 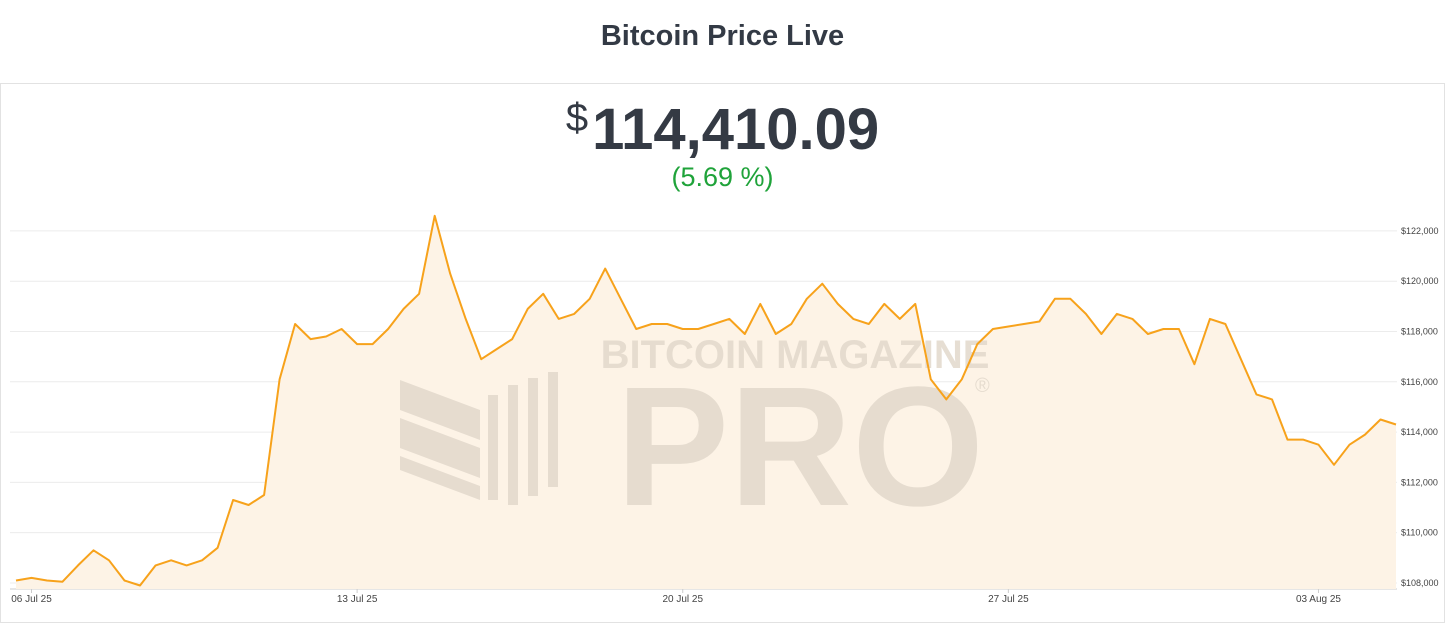 I want to click on watermark-mark: ®, so click(x=982, y=386).